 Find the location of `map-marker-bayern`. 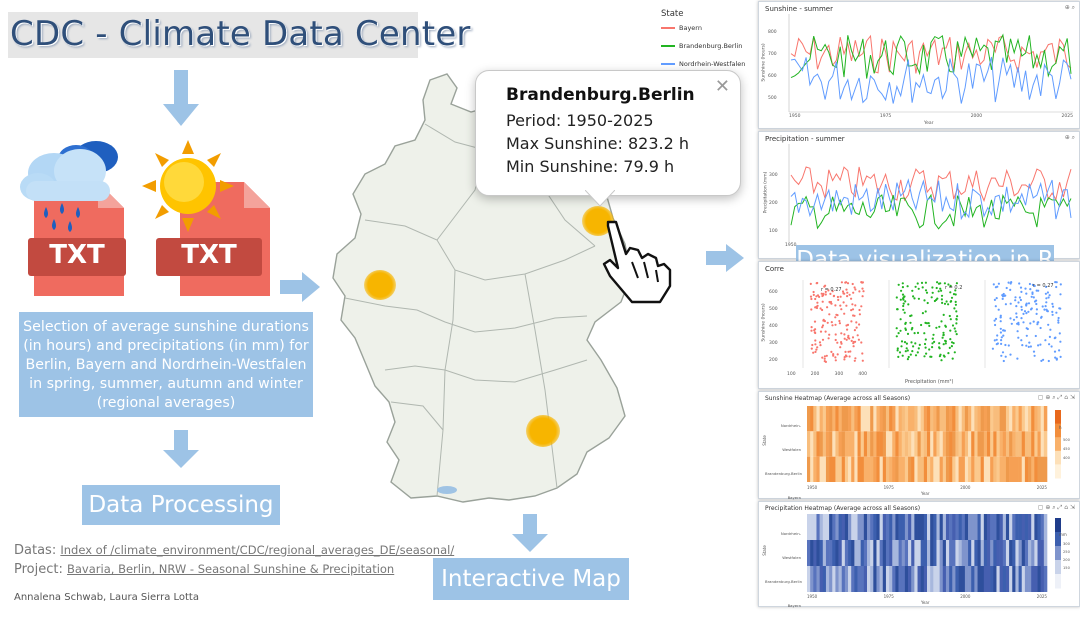

map-marker-bayern is located at coordinates (543, 431).